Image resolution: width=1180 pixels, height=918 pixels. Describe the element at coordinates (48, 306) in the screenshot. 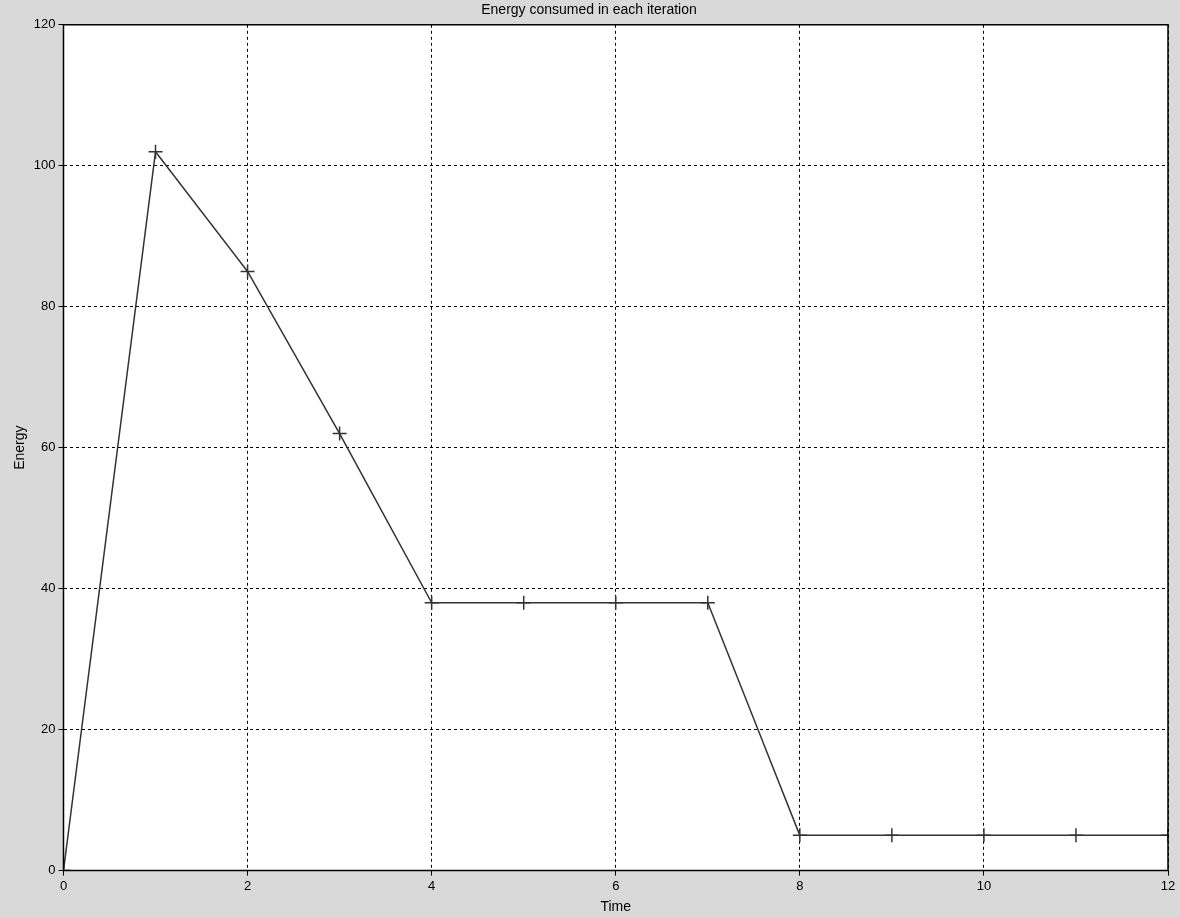

I see `y-tick-label: 80` at that location.